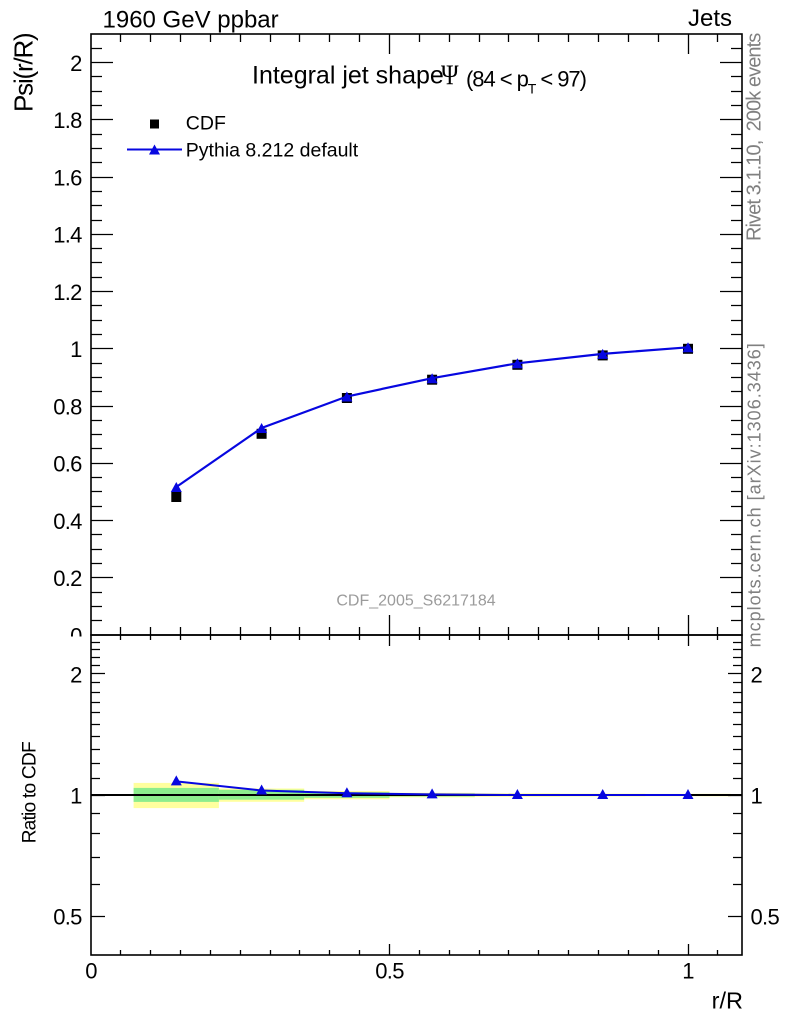 The width and height of the screenshot is (786, 1029). What do you see at coordinates (206, 124) in the screenshot?
I see `svg-text: CDF` at bounding box center [206, 124].